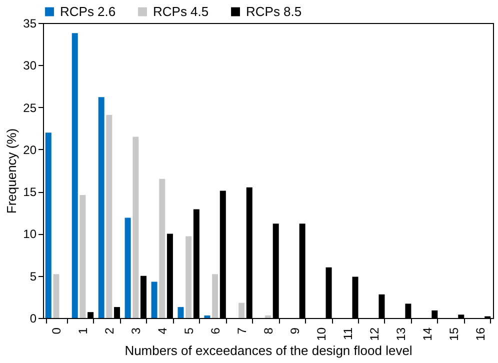 The width and height of the screenshot is (498, 363). What do you see at coordinates (109, 330) in the screenshot?
I see `x-tick-label: 2` at bounding box center [109, 330].